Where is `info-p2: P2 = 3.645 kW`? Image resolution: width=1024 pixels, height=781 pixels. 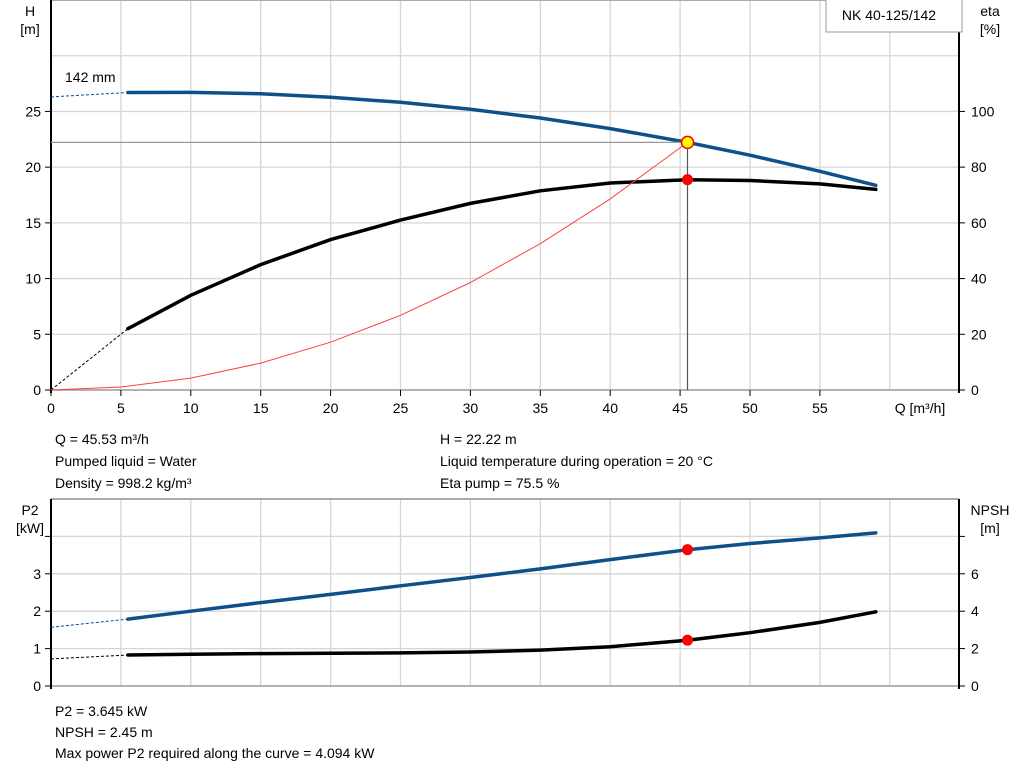 info-p2: P2 = 3.645 kW is located at coordinates (101, 711).